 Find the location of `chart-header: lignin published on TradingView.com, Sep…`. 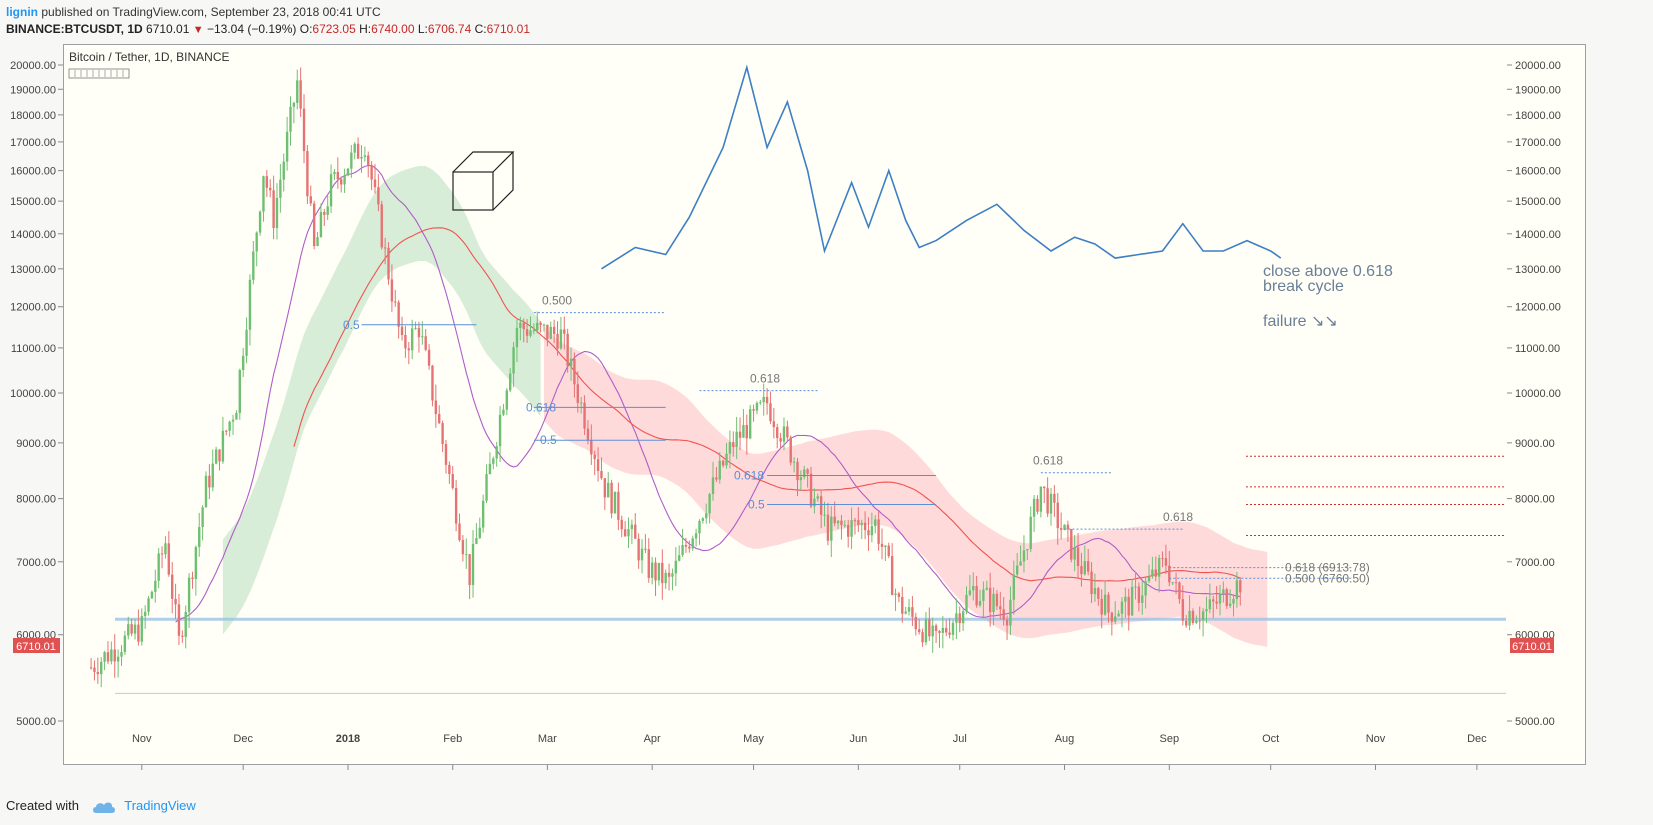

chart-header: lignin published on TradingView.com, Sep… is located at coordinates (826, 22).